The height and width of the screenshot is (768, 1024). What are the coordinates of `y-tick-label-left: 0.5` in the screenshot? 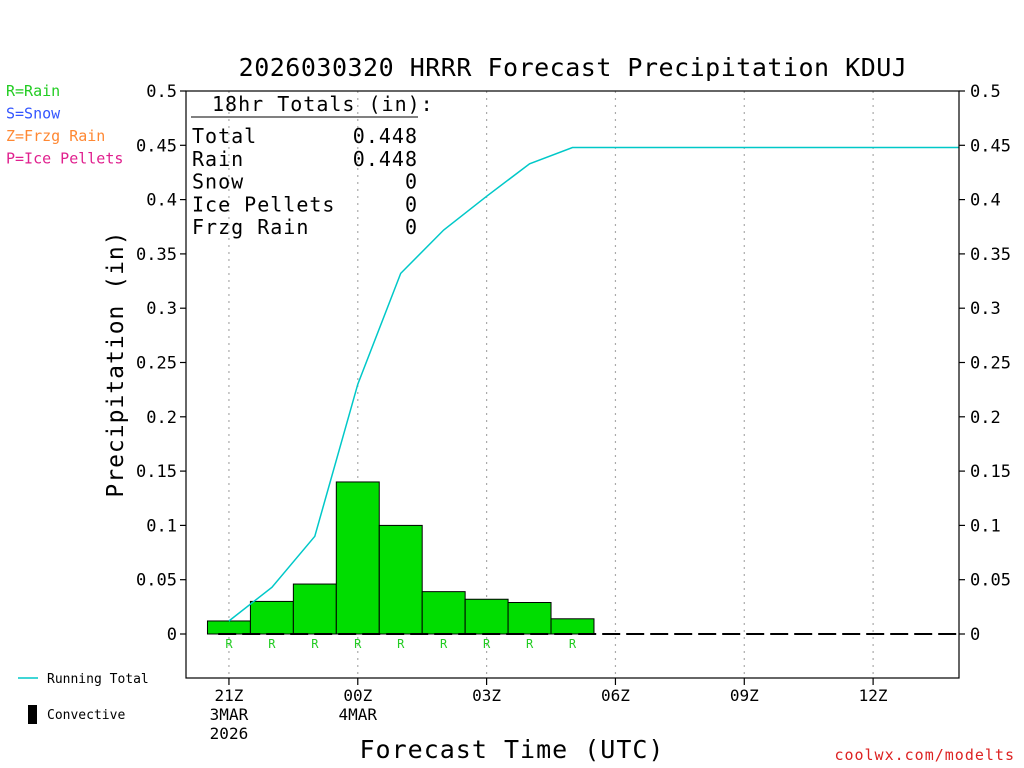 It's located at (161, 92).